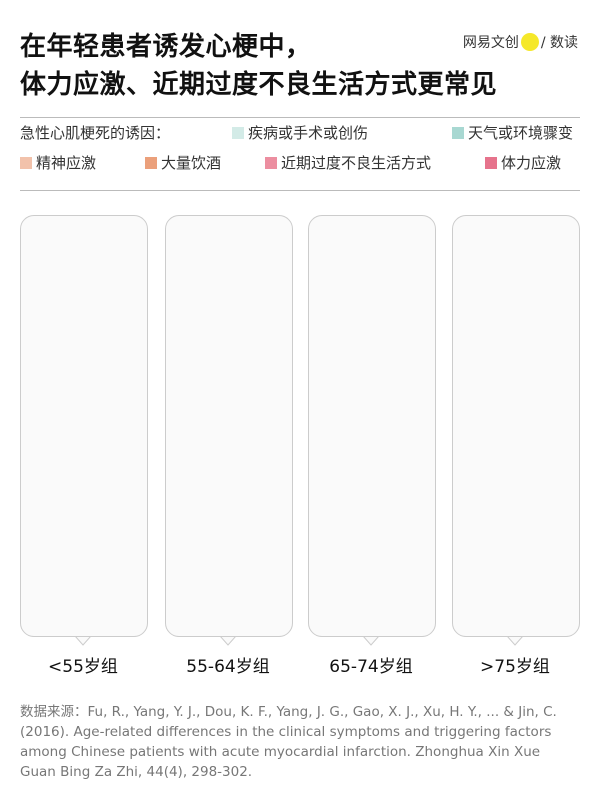 This screenshot has height=800, width=600. I want to click on legend-item: 大量饮酒, so click(183, 162).